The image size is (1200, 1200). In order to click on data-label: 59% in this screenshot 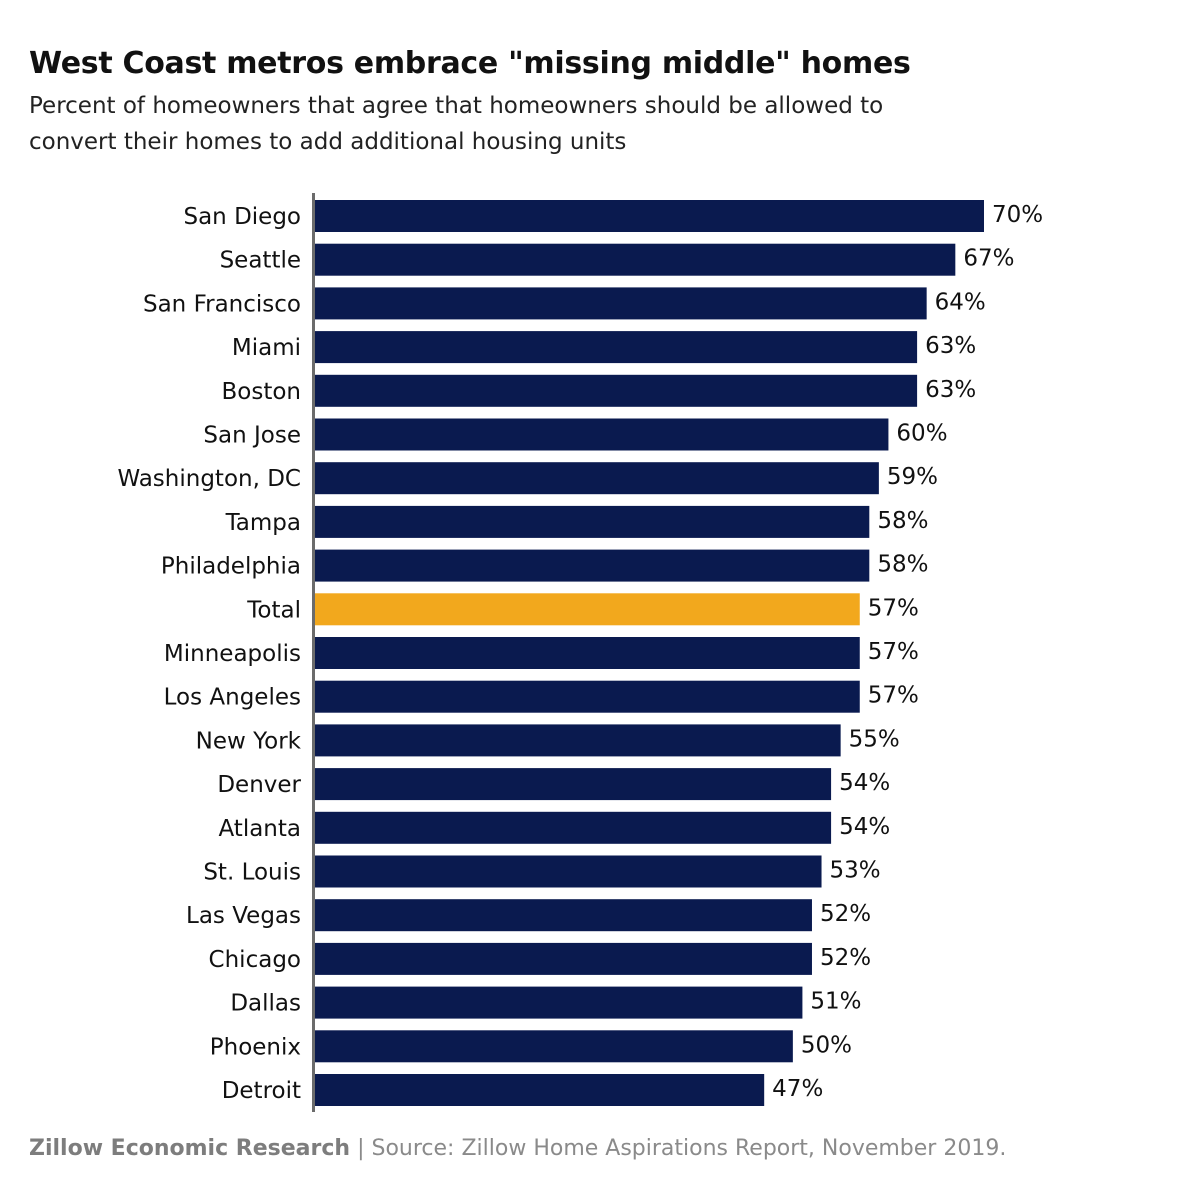, I will do `click(912, 477)`.